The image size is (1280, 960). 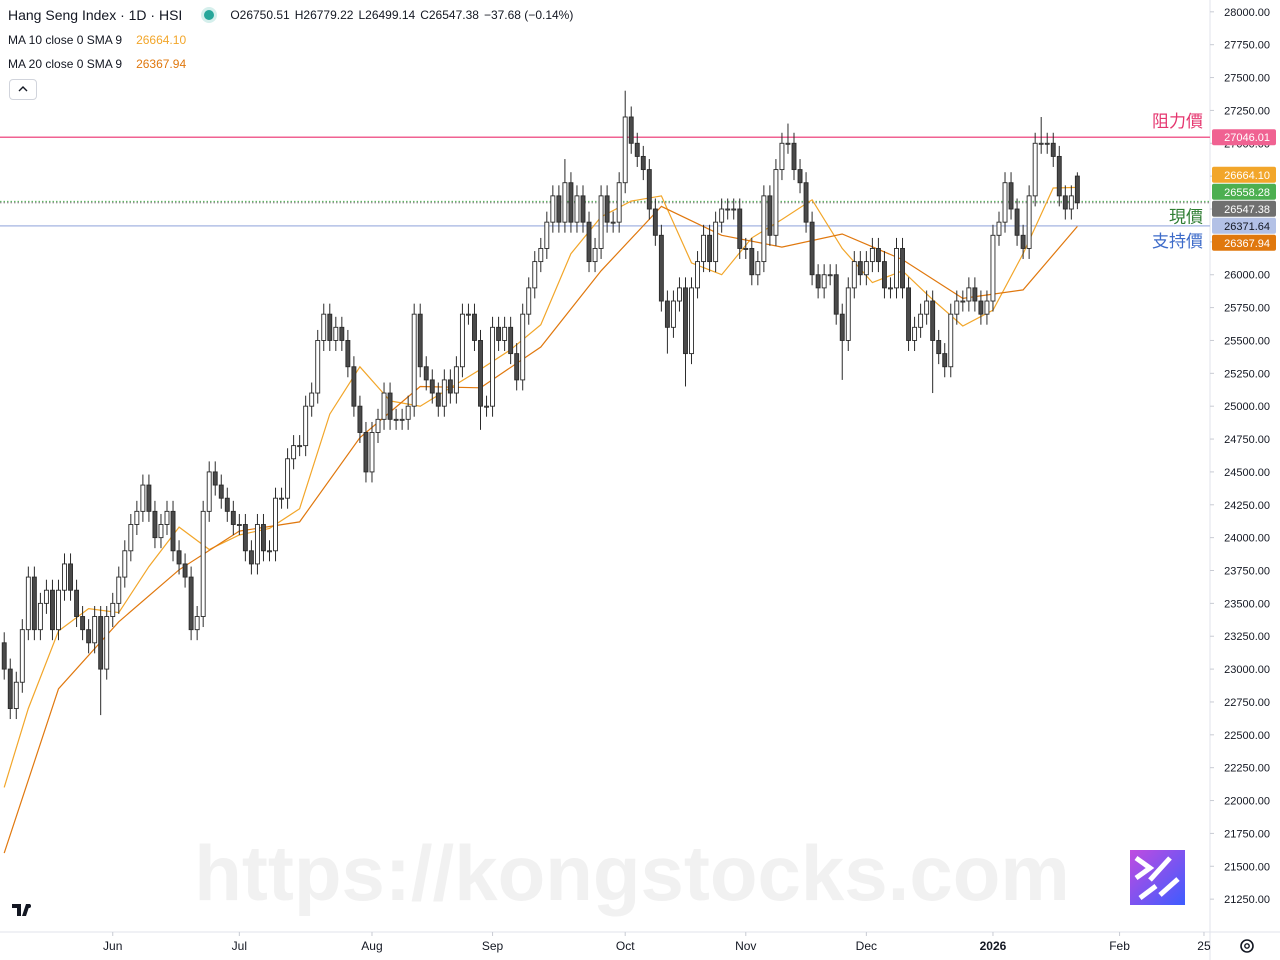 What do you see at coordinates (161, 64) in the screenshot?
I see `ma20-value: 26367.94` at bounding box center [161, 64].